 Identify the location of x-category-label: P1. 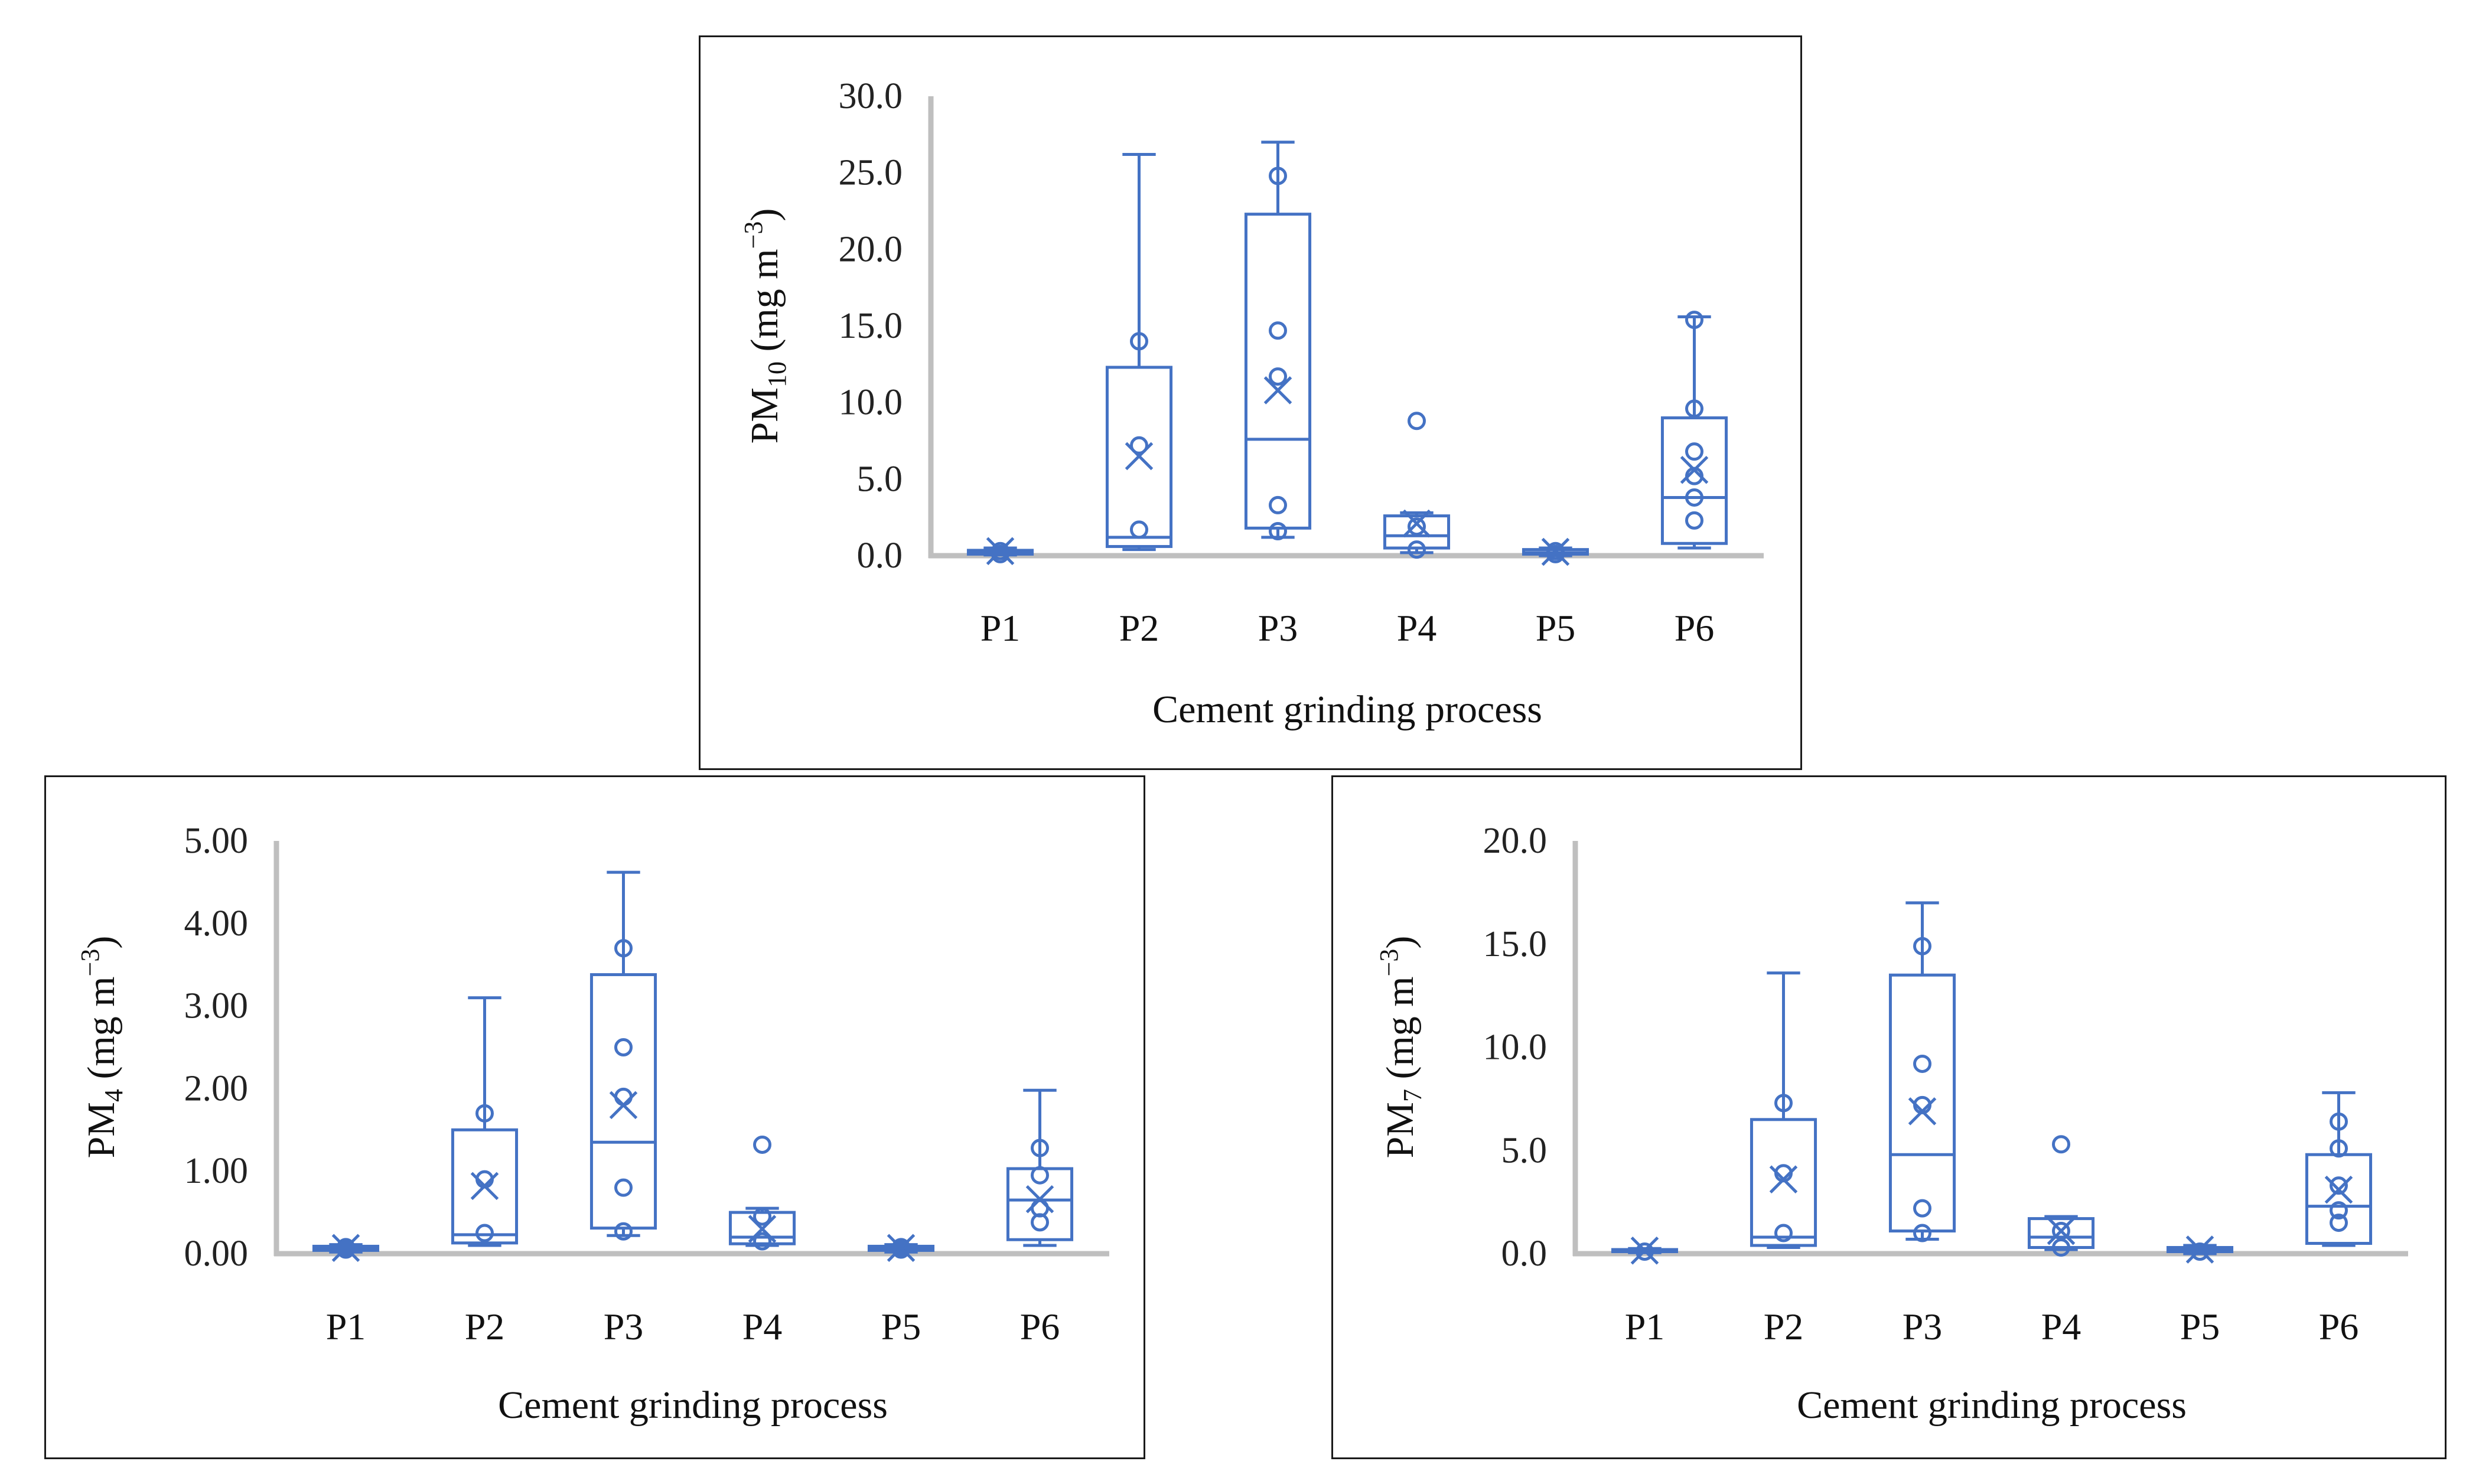
(346, 1327).